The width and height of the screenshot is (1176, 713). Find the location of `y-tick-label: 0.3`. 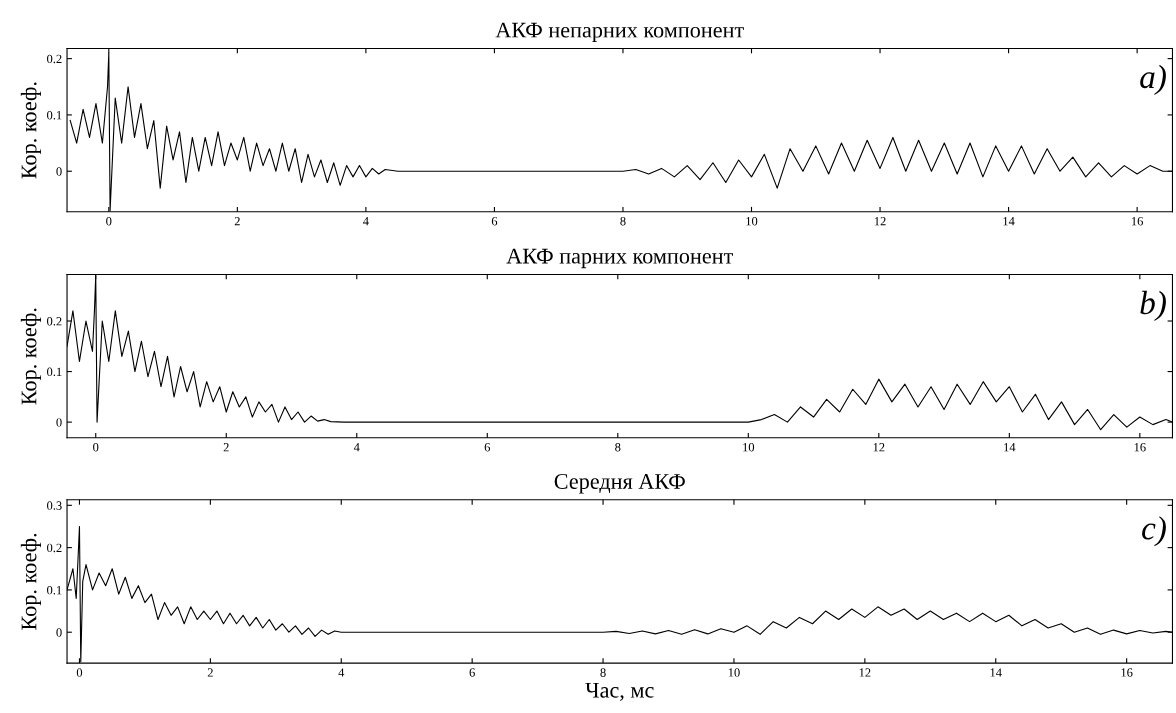

y-tick-label: 0.3 is located at coordinates (54, 505).